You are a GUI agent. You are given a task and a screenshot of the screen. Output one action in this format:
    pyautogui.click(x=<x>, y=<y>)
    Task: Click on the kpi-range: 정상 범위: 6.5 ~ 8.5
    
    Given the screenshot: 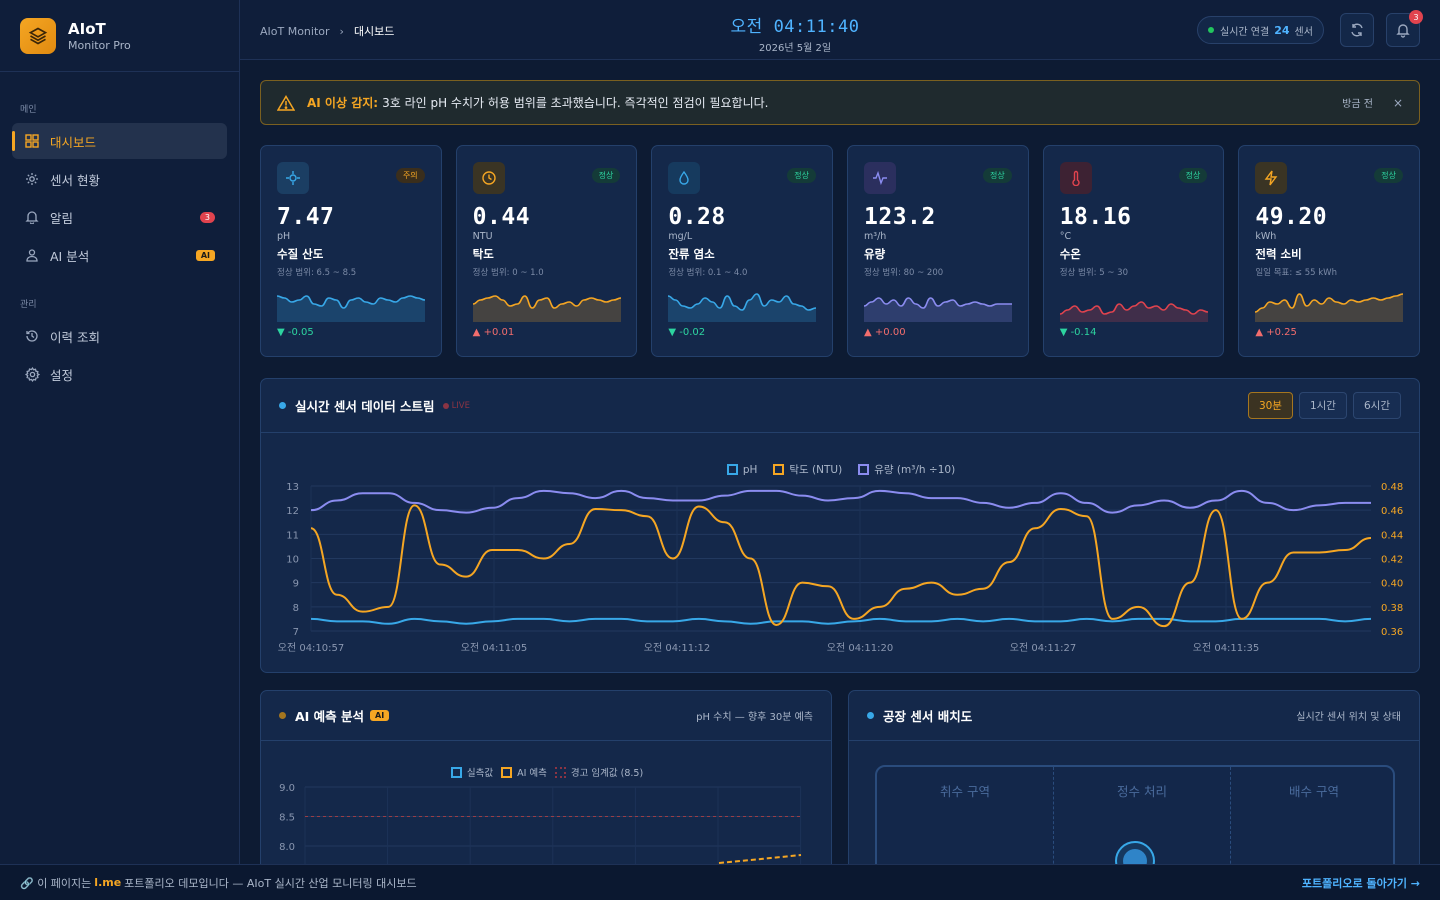 What is the action you would take?
    pyautogui.click(x=317, y=273)
    